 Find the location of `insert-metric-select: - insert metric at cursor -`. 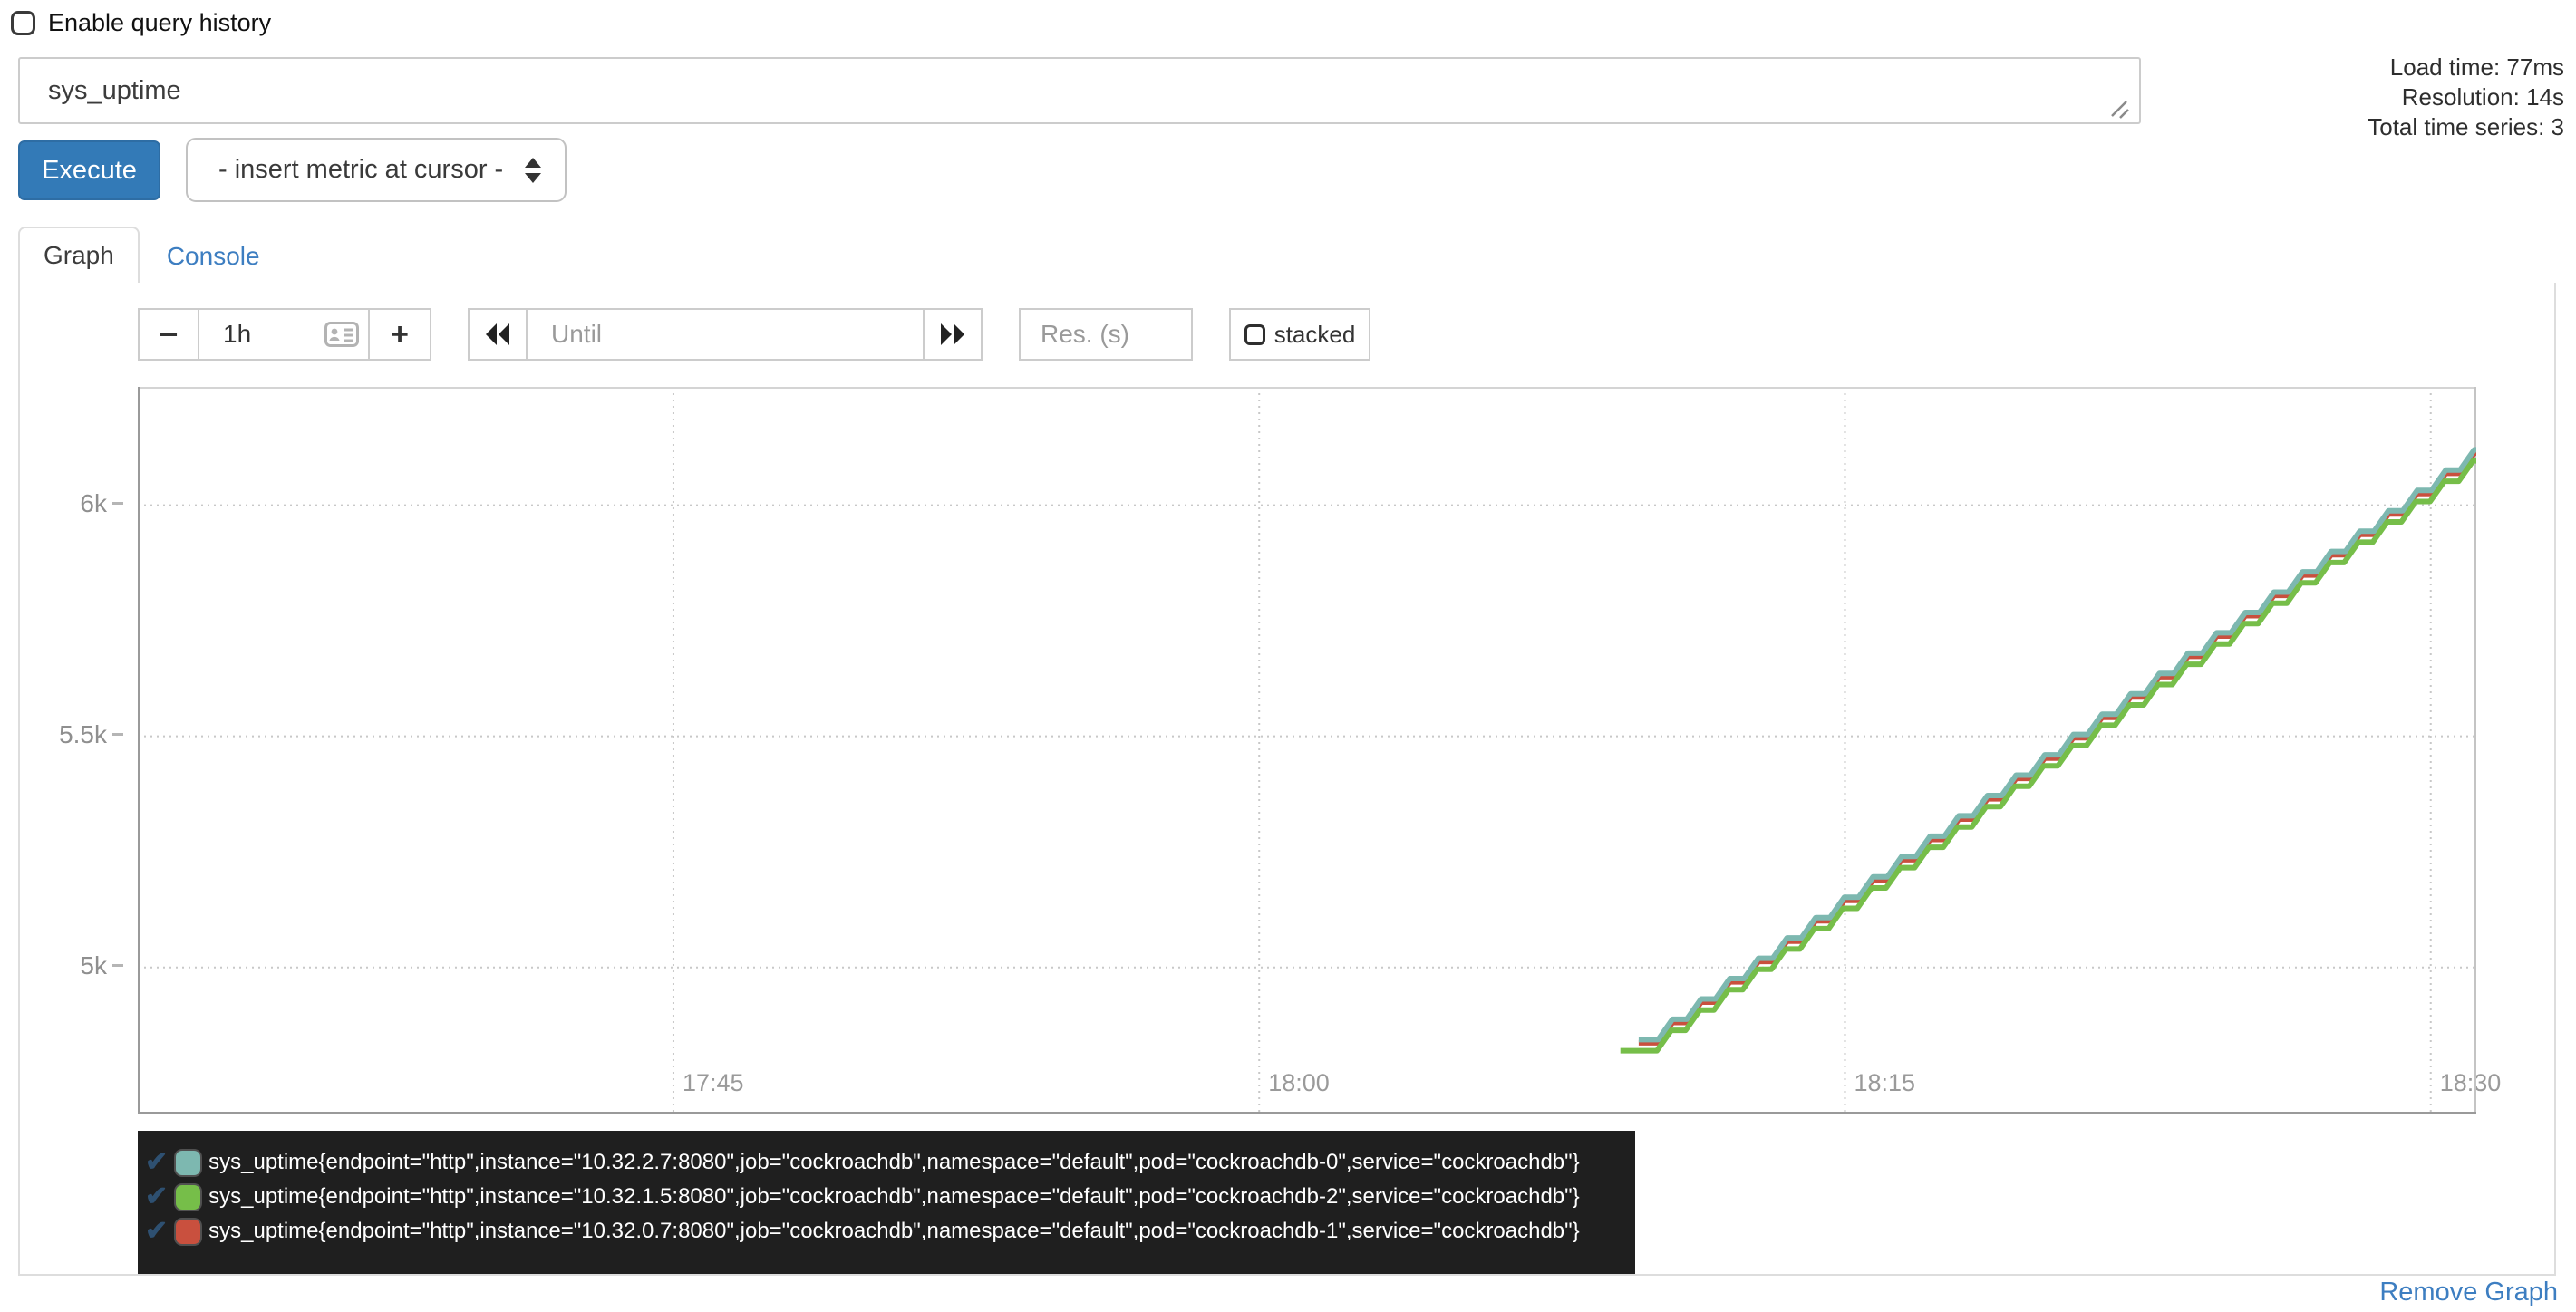

insert-metric-select: - insert metric at cursor - is located at coordinates (376, 170).